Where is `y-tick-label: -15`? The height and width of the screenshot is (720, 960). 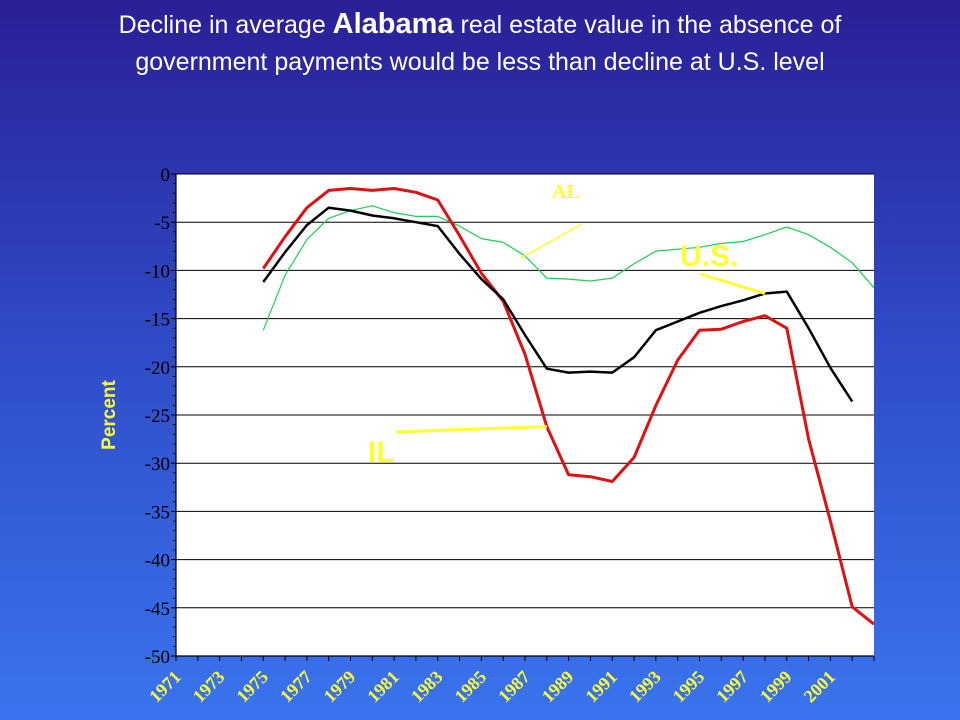
y-tick-label: -15 is located at coordinates (157, 320).